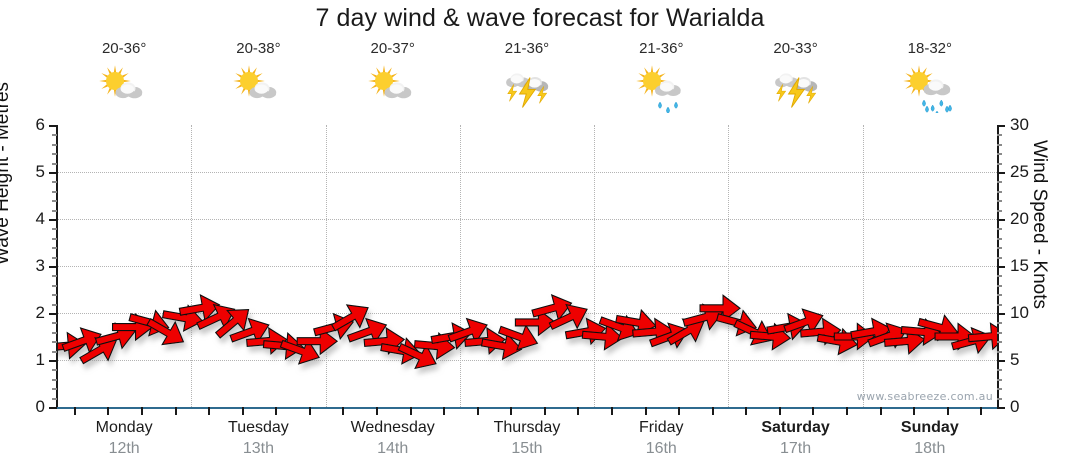 The height and width of the screenshot is (475, 1080). I want to click on left-tick-label: 4, so click(40, 218).